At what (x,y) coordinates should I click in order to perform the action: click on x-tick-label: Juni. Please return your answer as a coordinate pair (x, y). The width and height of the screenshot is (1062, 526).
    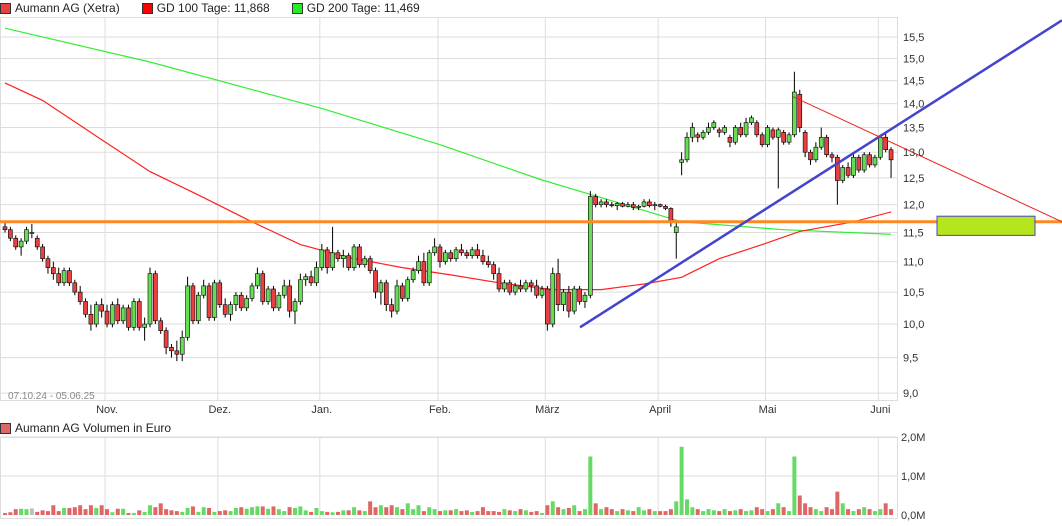
    Looking at the image, I should click on (880, 410).